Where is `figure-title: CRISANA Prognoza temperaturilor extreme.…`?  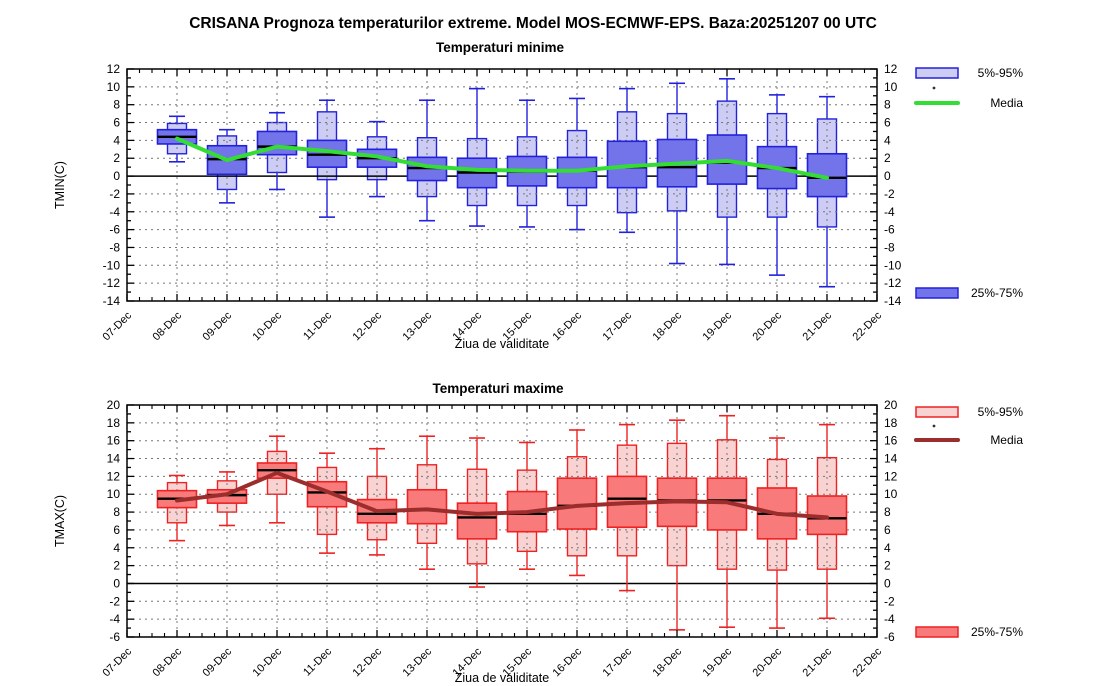
figure-title: CRISANA Prognoza temperaturilor extreme.… is located at coordinates (533, 23).